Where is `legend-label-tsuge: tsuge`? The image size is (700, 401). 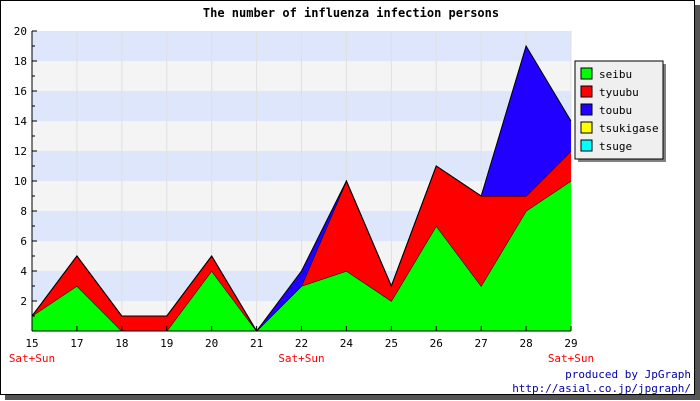 legend-label-tsuge: tsuge is located at coordinates (615, 146).